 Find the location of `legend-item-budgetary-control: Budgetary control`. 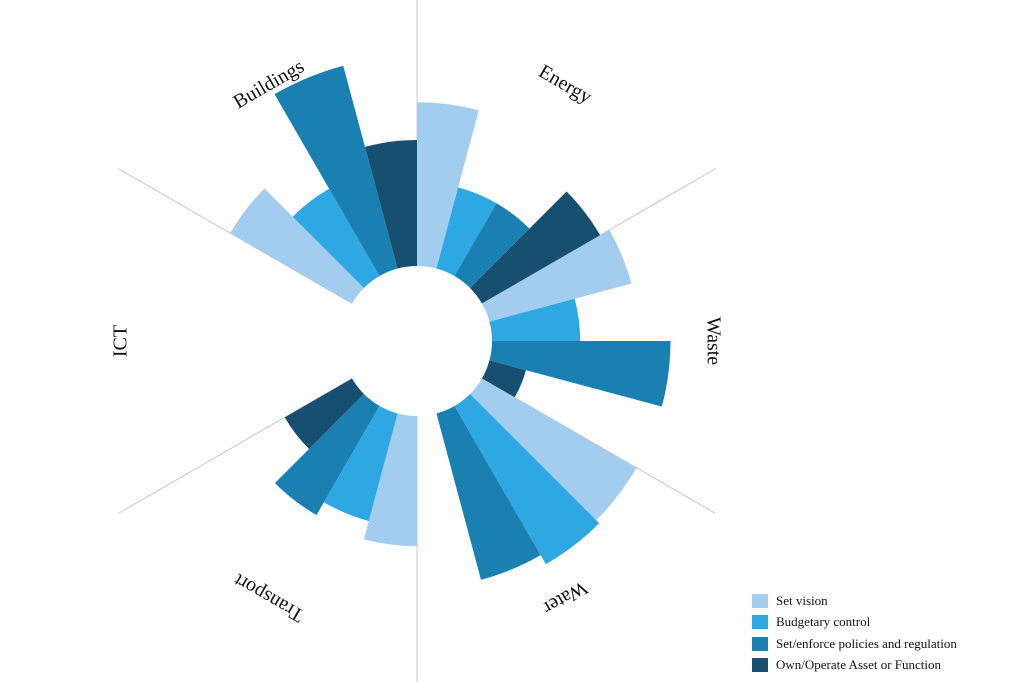

legend-item-budgetary-control: Budgetary control is located at coordinates (854, 623).